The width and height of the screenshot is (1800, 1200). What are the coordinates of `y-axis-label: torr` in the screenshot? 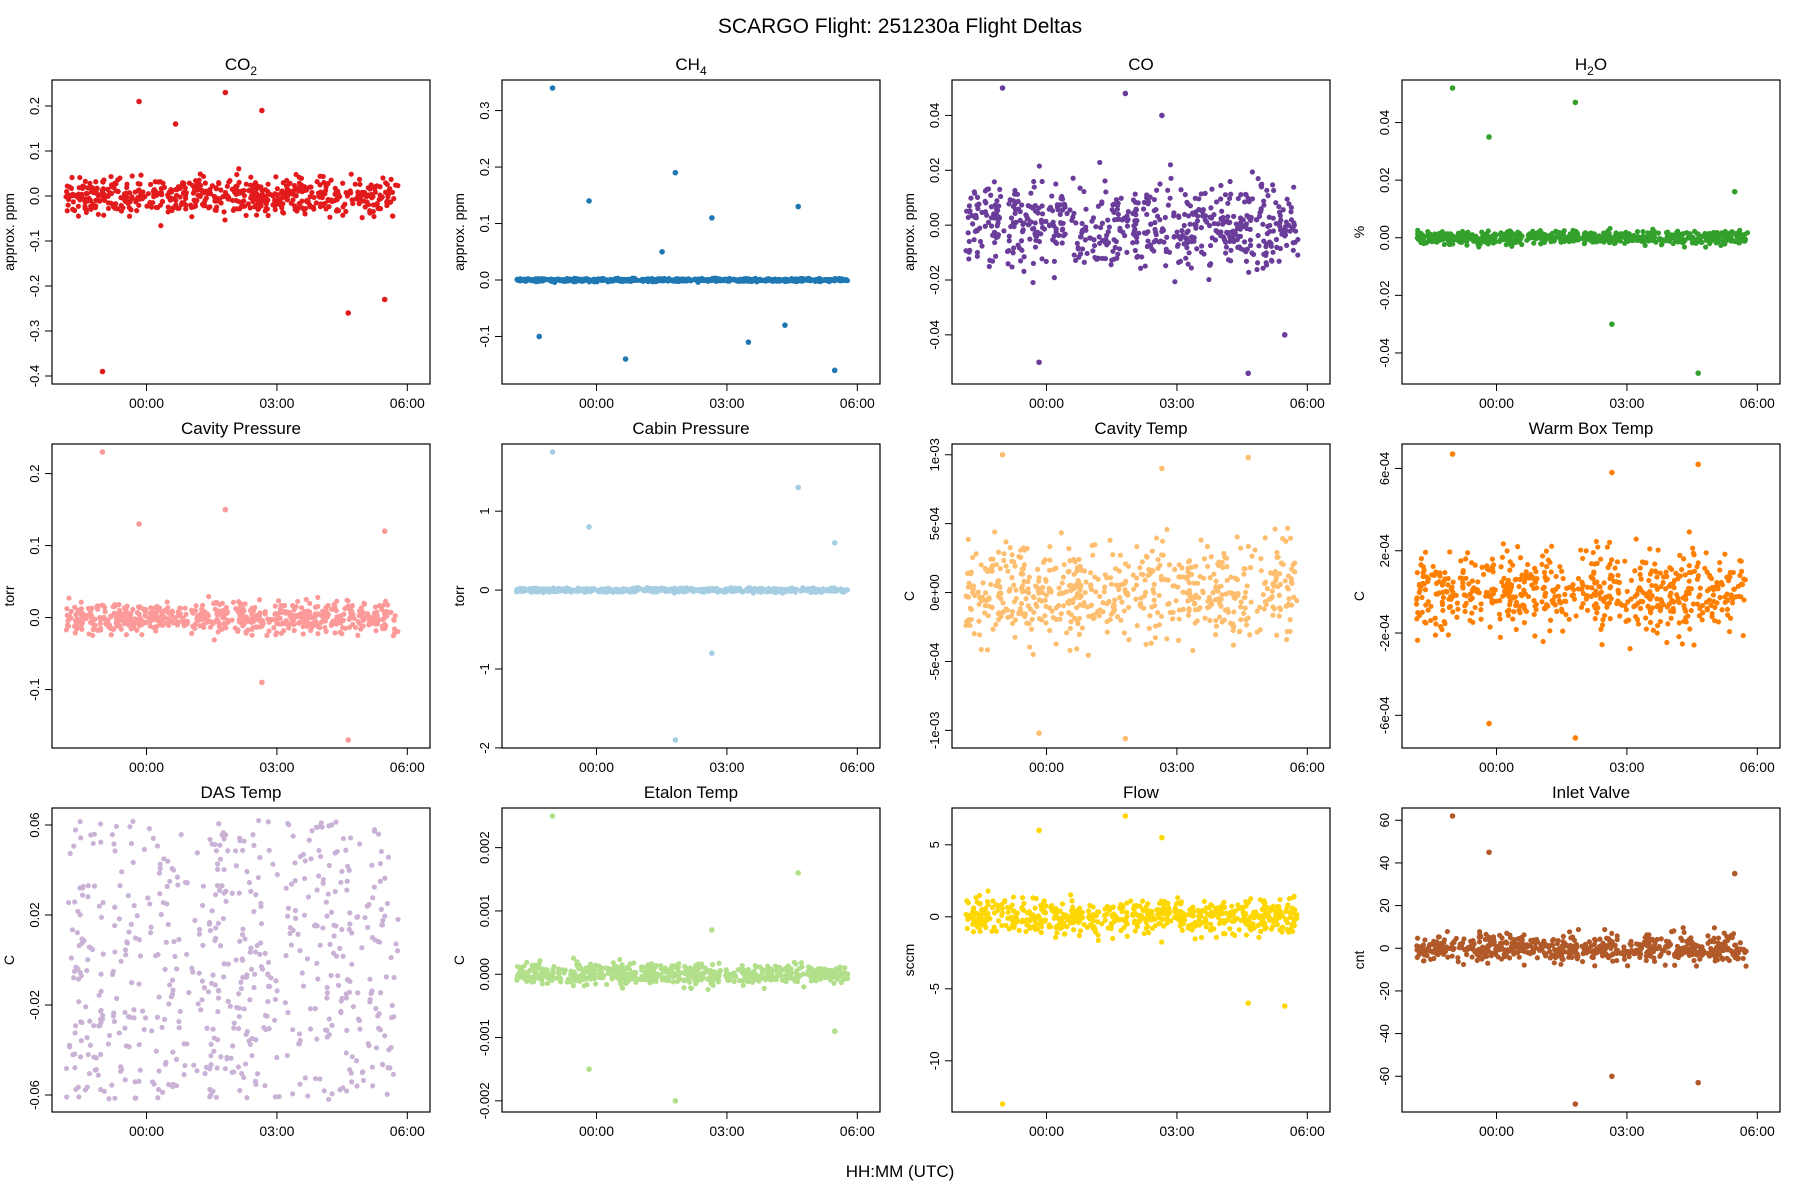 It's located at (459, 595).